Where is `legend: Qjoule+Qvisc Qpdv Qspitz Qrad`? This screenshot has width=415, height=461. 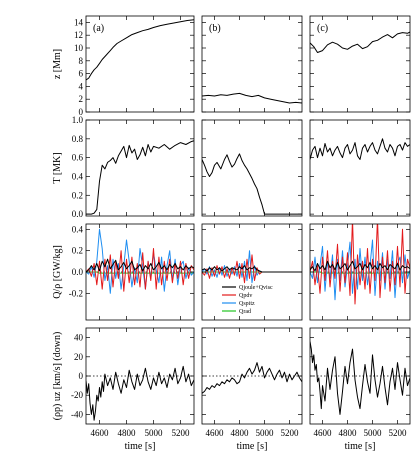
legend: Qjoule+Qvisc Qpdv Qspitz Qrad is located at coordinates (247, 300).